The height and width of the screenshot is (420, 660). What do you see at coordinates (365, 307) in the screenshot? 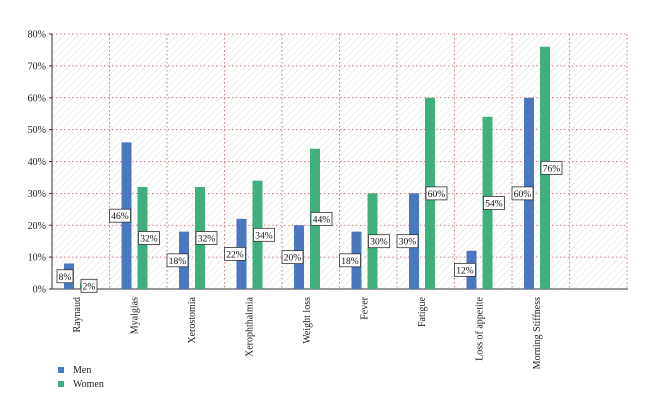
I see `x-tick-label: Fever` at bounding box center [365, 307].